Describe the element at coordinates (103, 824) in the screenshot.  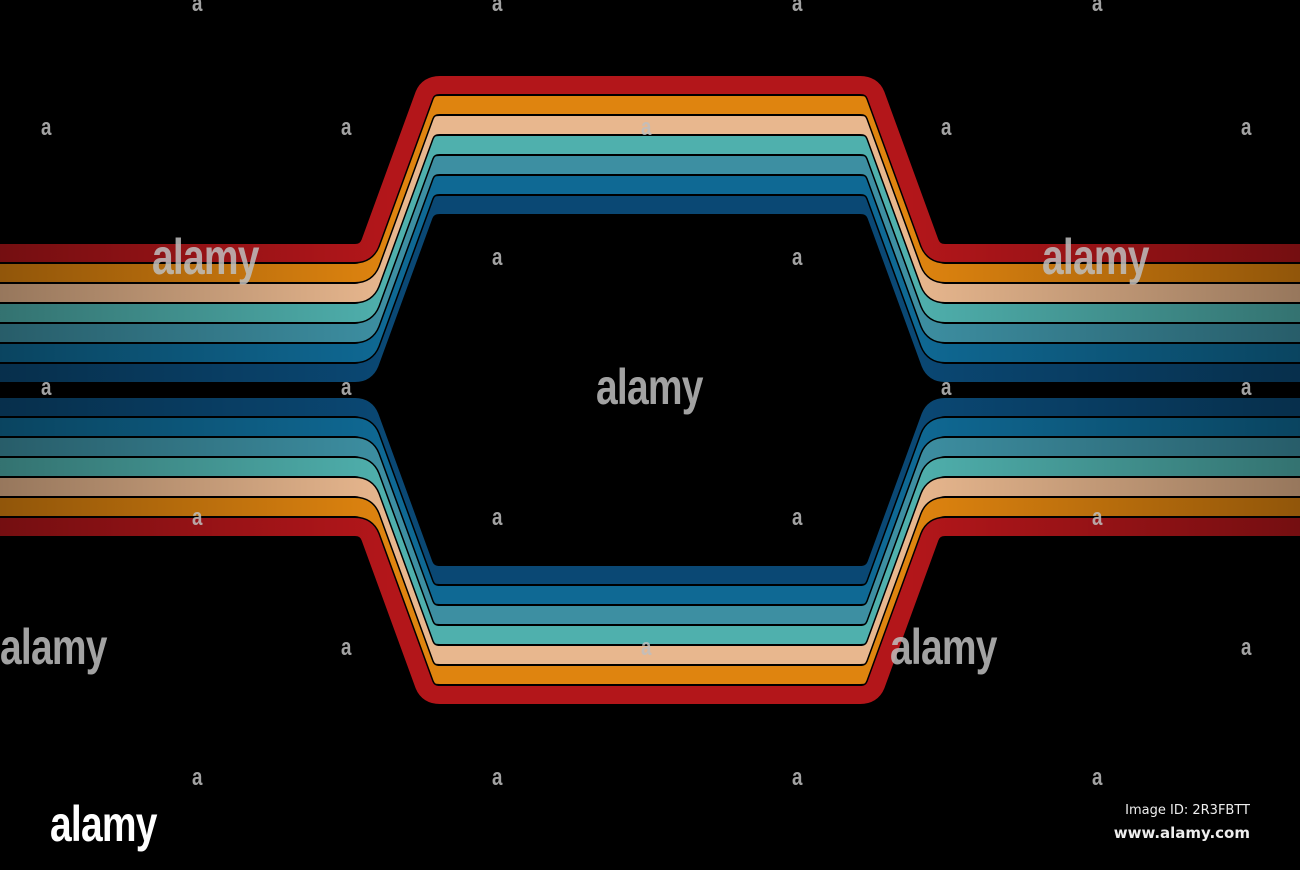
I see `alamy-logo: alamy` at that location.